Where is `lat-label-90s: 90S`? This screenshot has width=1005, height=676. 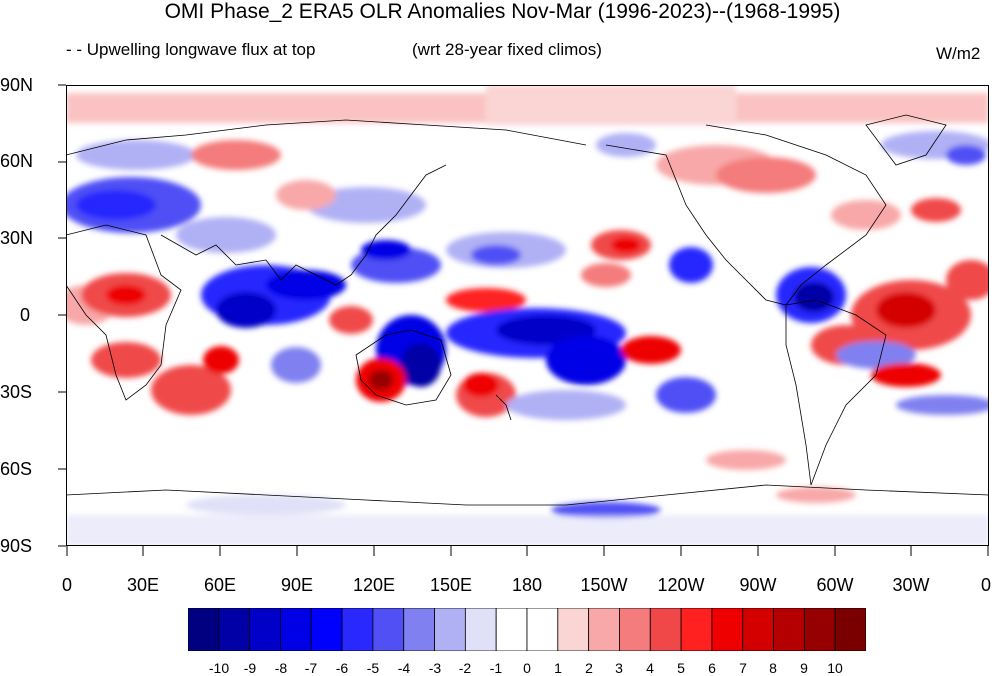 lat-label-90s: 90S is located at coordinates (16, 546).